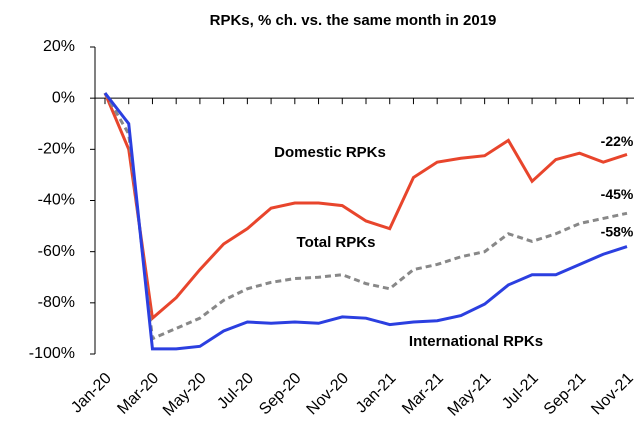 The width and height of the screenshot is (638, 430). I want to click on series-label: Domestic RPKs, so click(330, 152).